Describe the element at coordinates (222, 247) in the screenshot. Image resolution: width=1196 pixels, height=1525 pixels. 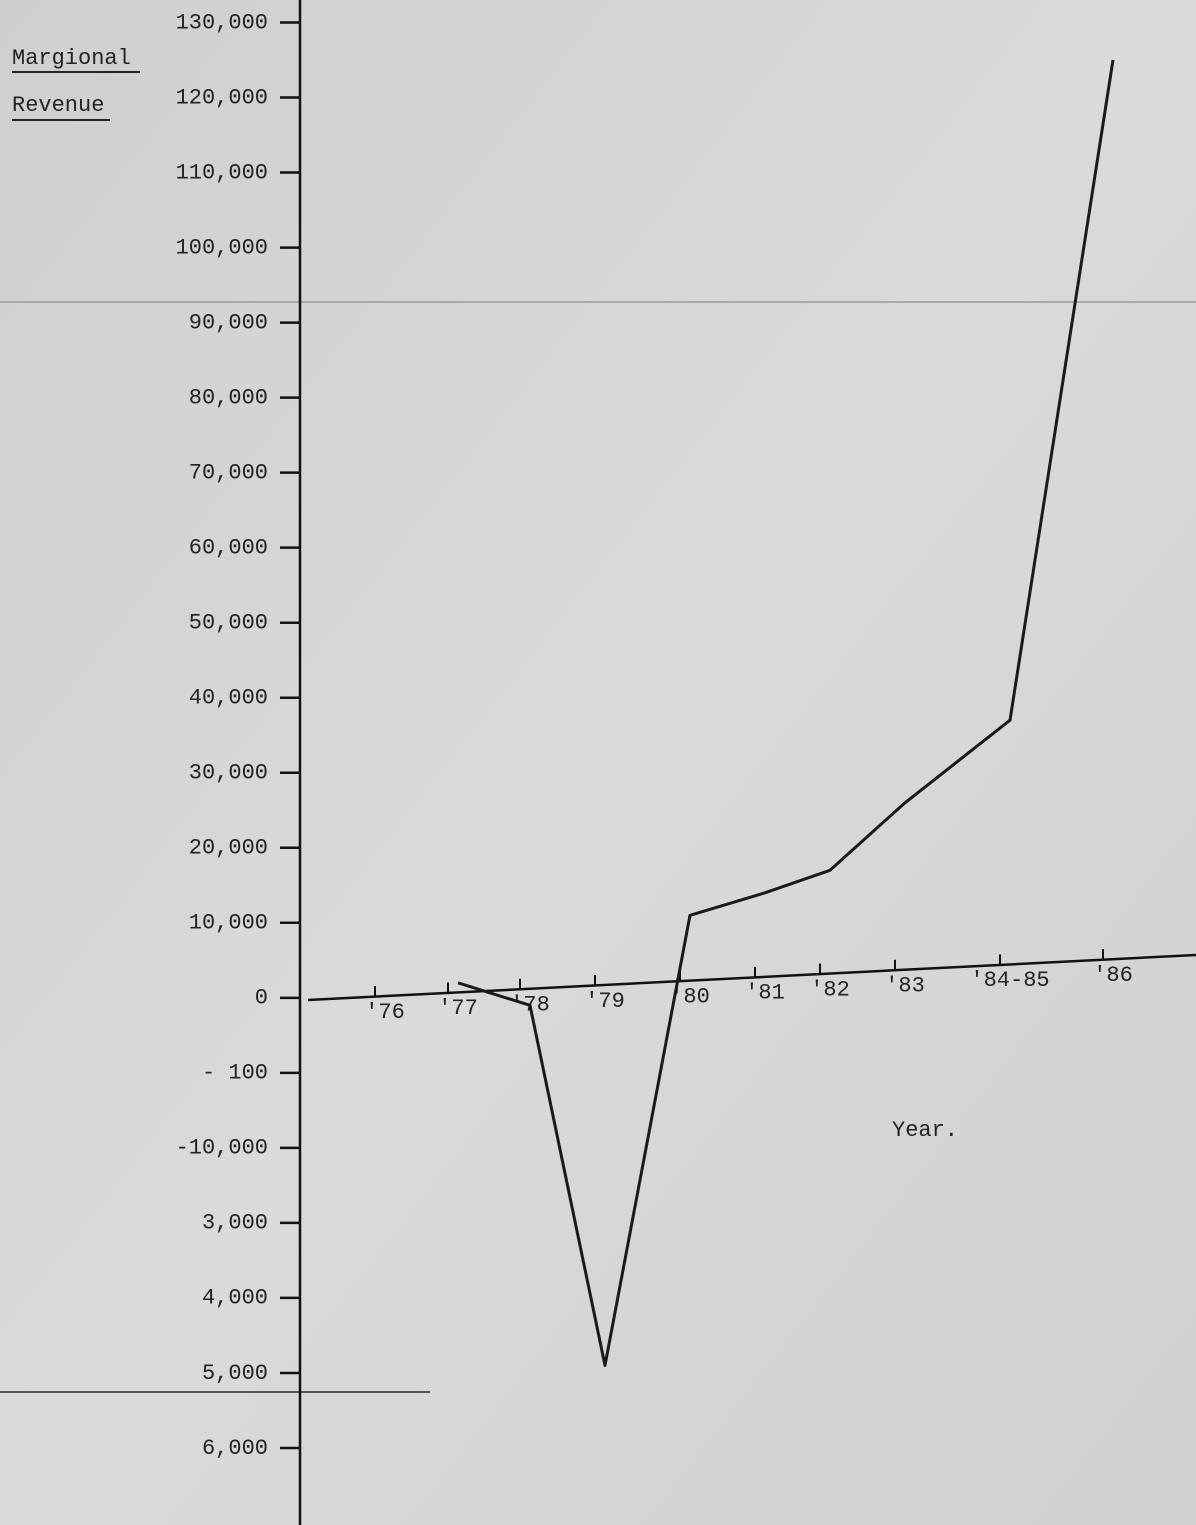
I see `y-tick-label: 100,000` at that location.